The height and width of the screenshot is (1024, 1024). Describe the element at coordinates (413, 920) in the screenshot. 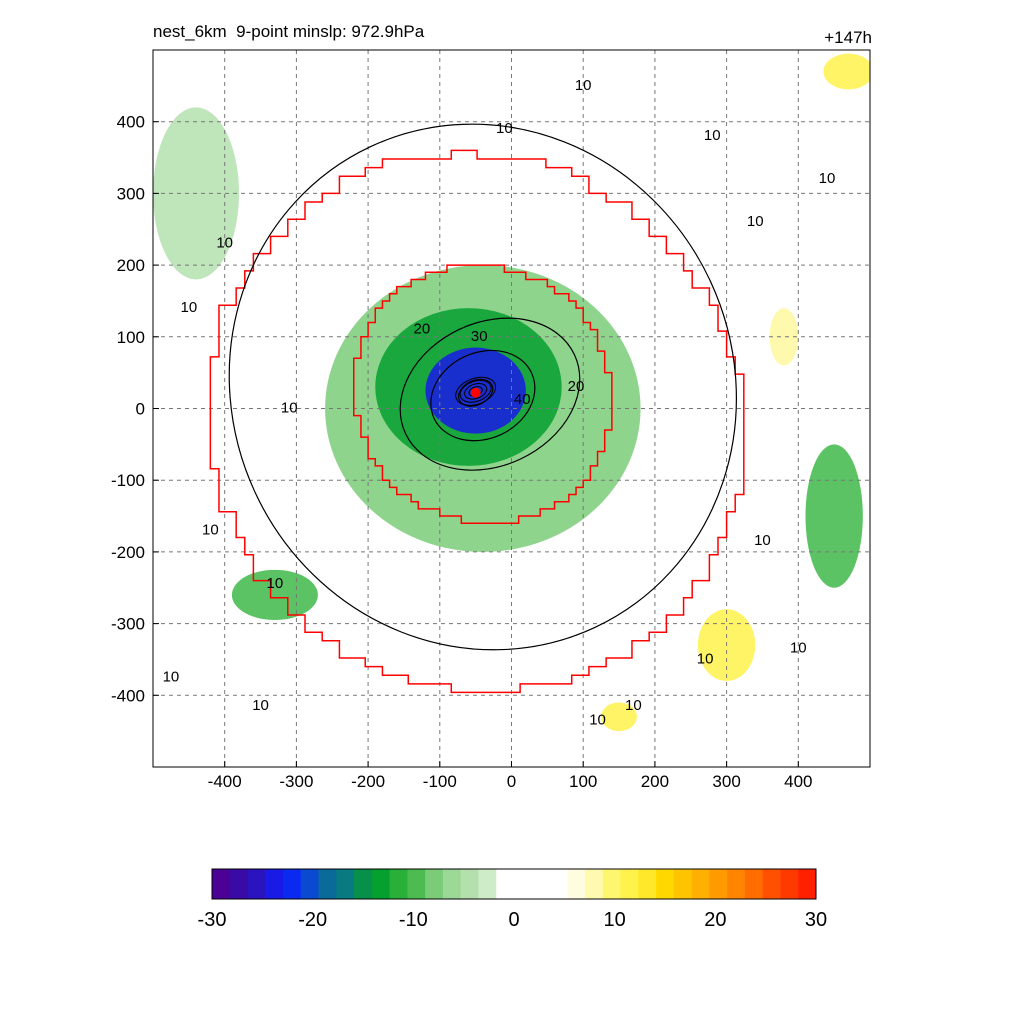

I see `colorbar-tick-label: -10` at that location.